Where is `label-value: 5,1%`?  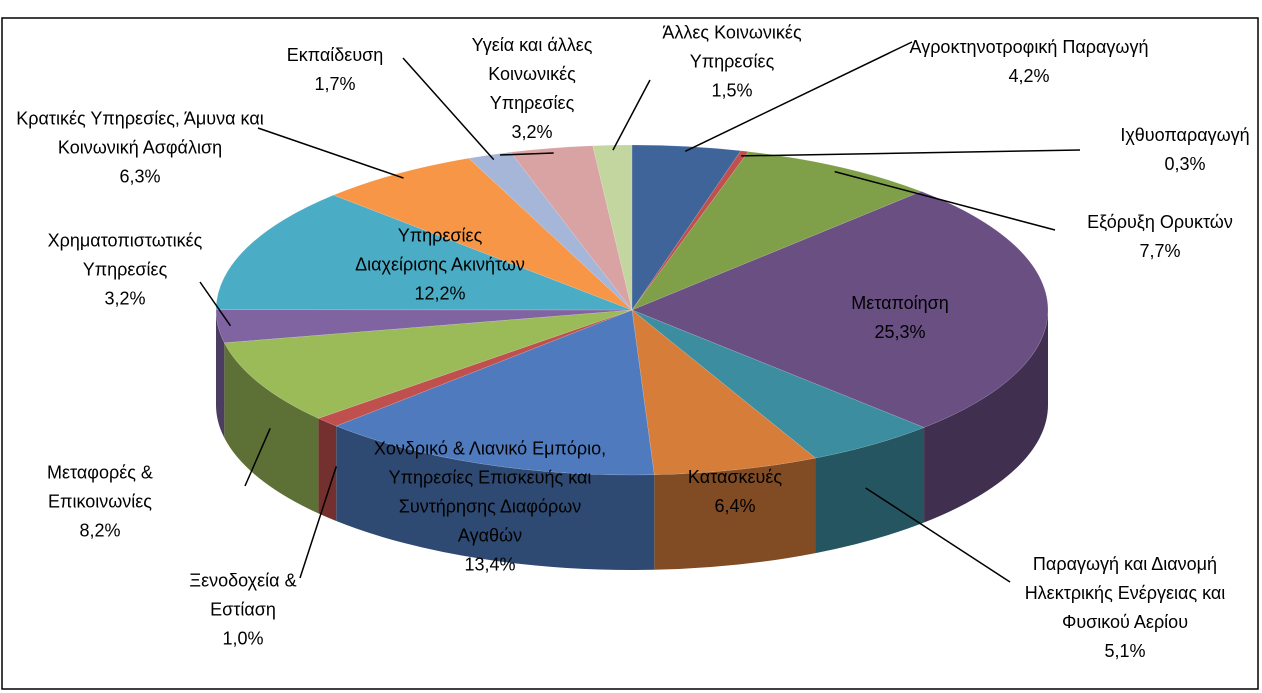 label-value: 5,1% is located at coordinates (1125, 651).